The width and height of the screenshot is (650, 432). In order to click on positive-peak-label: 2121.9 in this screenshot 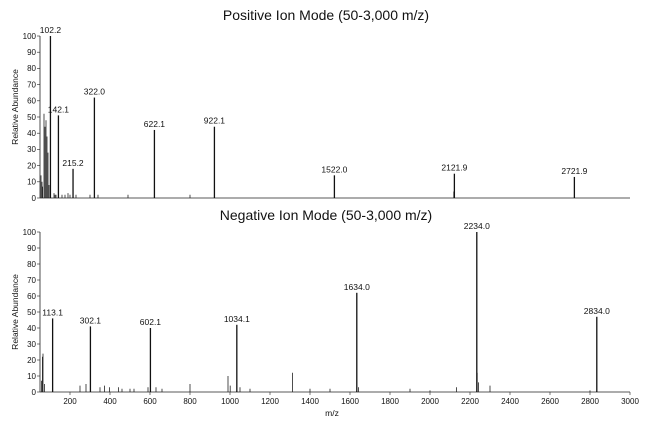, I will do `click(454, 168)`.